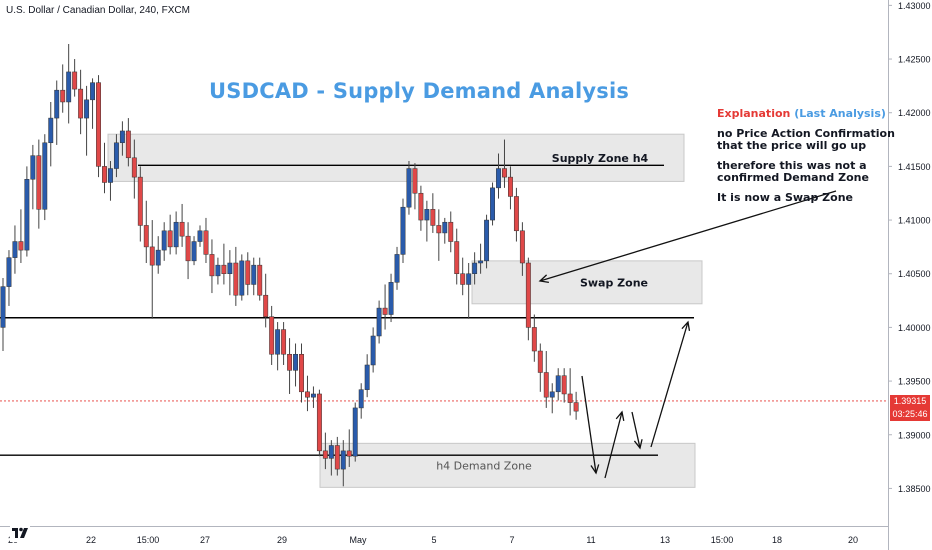  What do you see at coordinates (914, 328) in the screenshot?
I see `y-tick-label: 1.40000` at bounding box center [914, 328].